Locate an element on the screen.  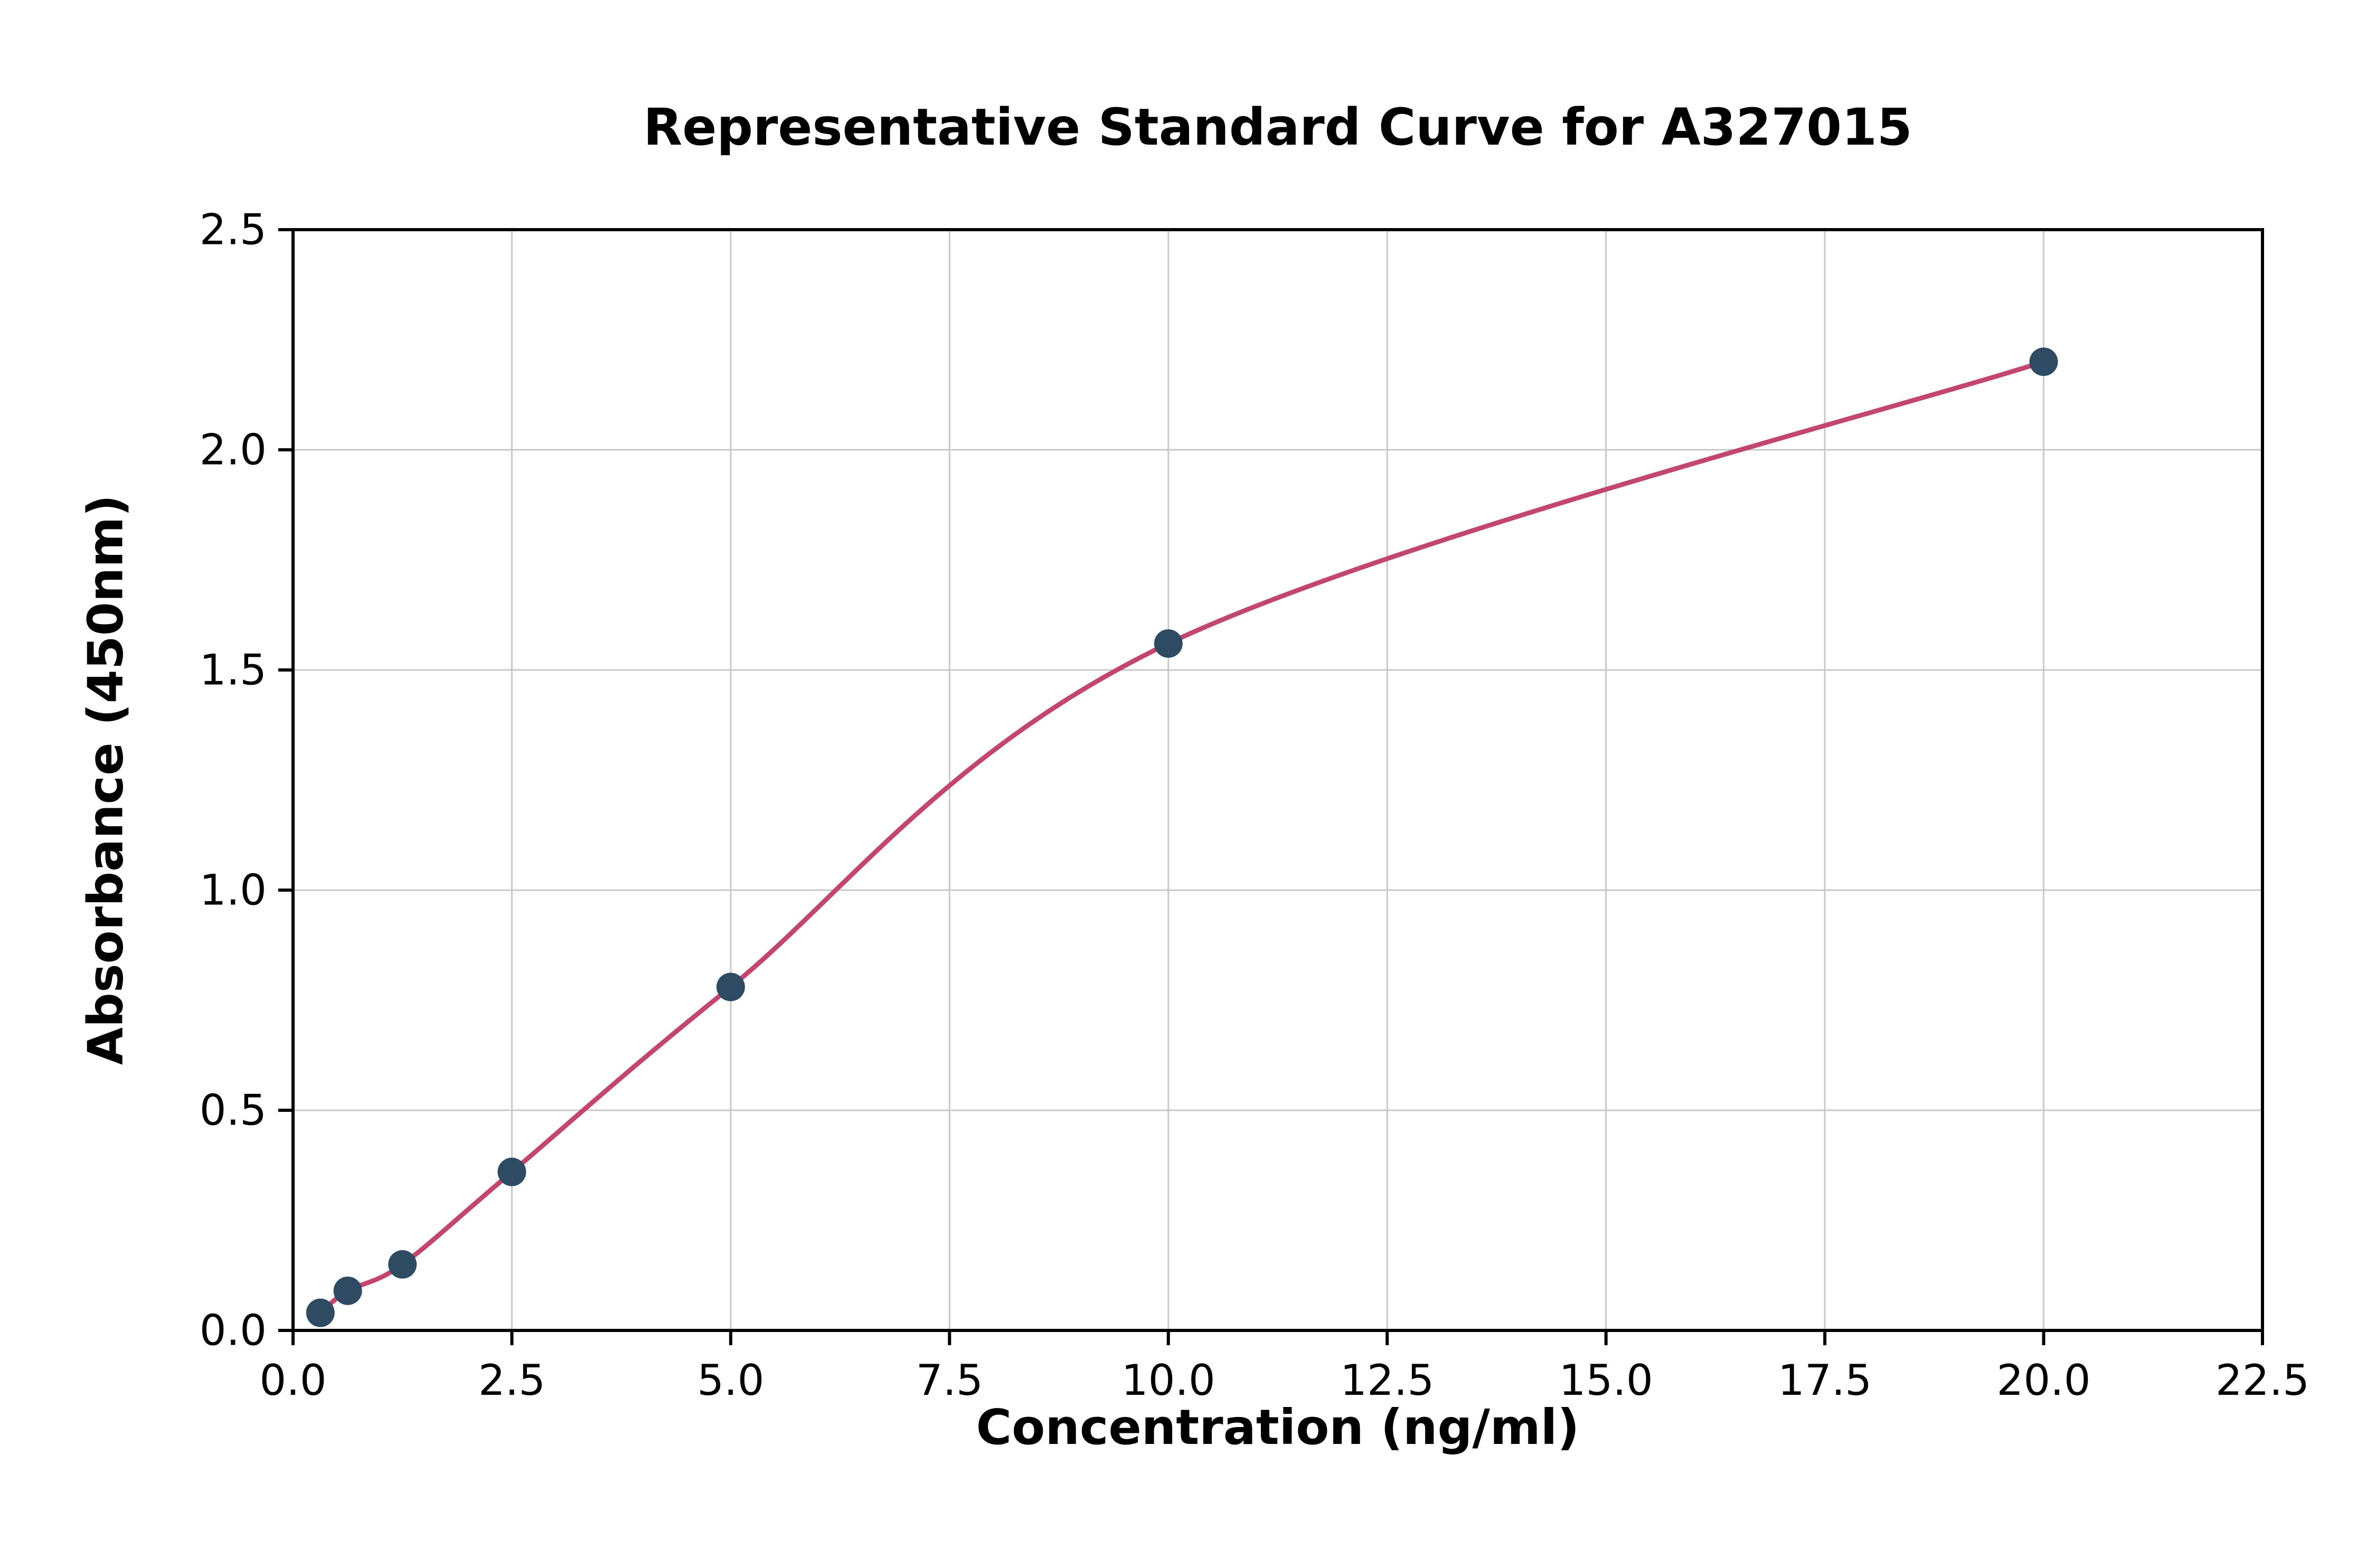
x-tick-label: 7.5 is located at coordinates (950, 1381).